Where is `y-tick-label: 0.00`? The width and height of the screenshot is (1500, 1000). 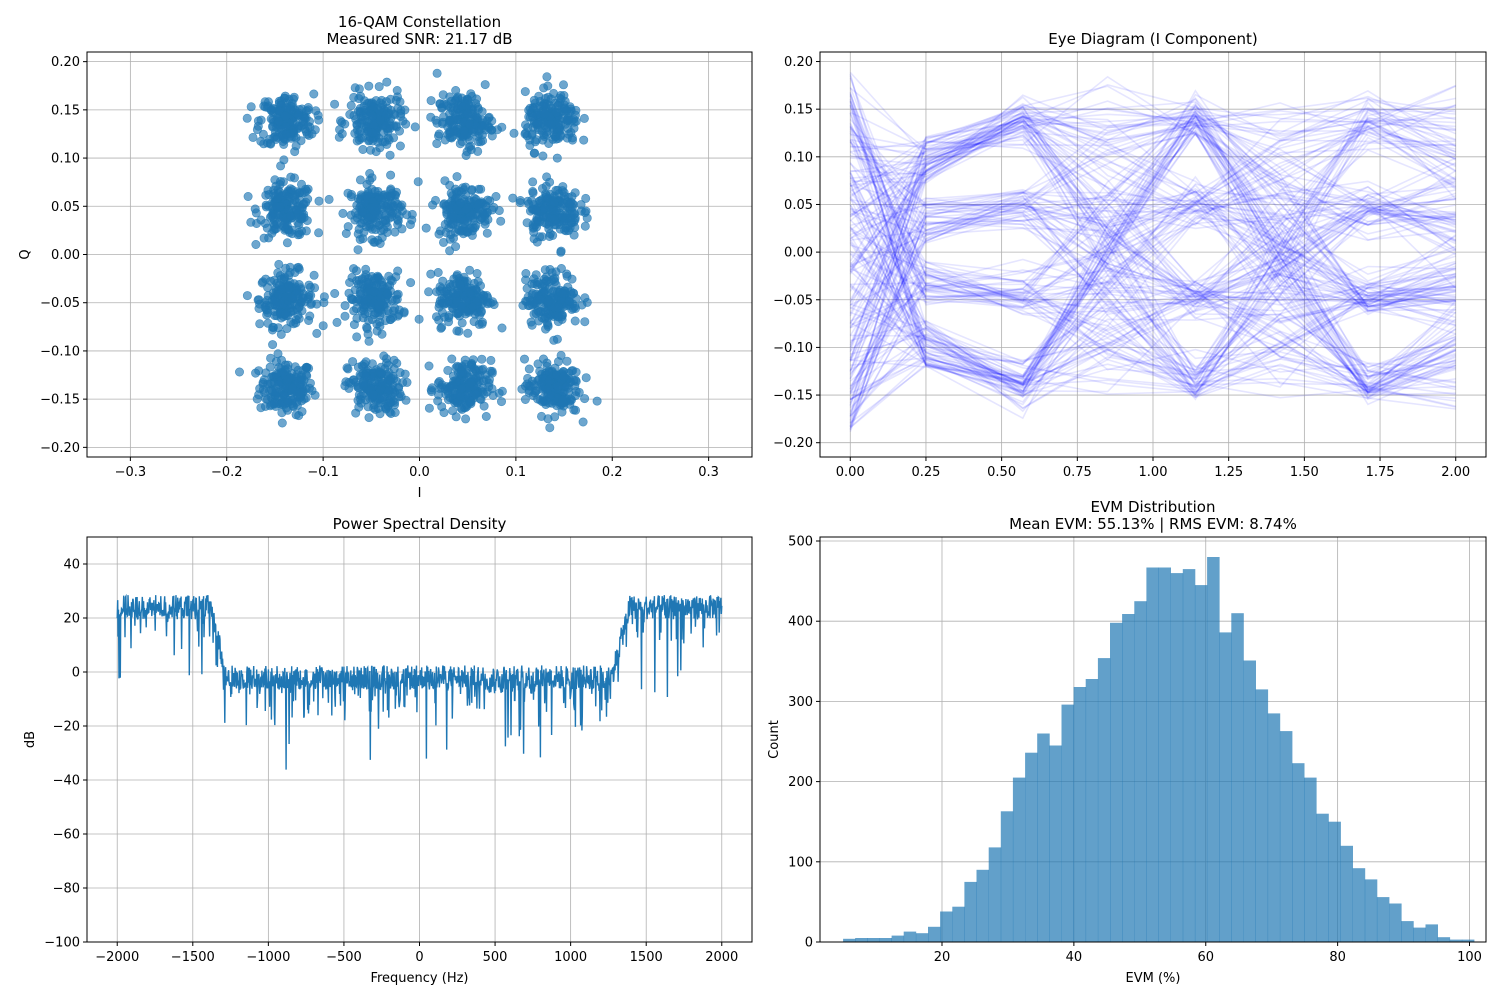 y-tick-label: 0.00 is located at coordinates (65, 255).